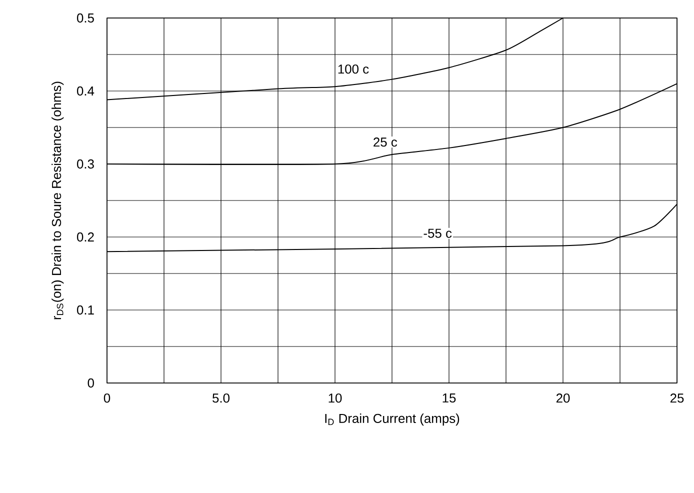 The height and width of the screenshot is (493, 694). Describe the element at coordinates (335, 398) in the screenshot. I see `x-tick-label: 10` at that location.